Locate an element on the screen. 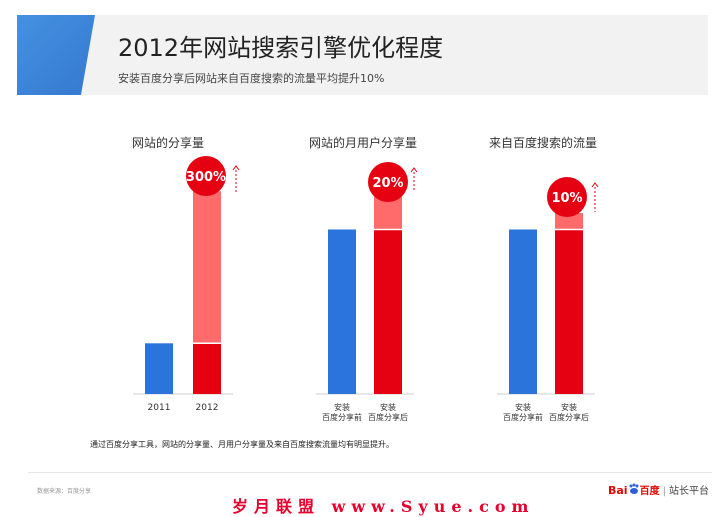 The image size is (728, 517). chart-0-tick-label: 2012 is located at coordinates (207, 408).